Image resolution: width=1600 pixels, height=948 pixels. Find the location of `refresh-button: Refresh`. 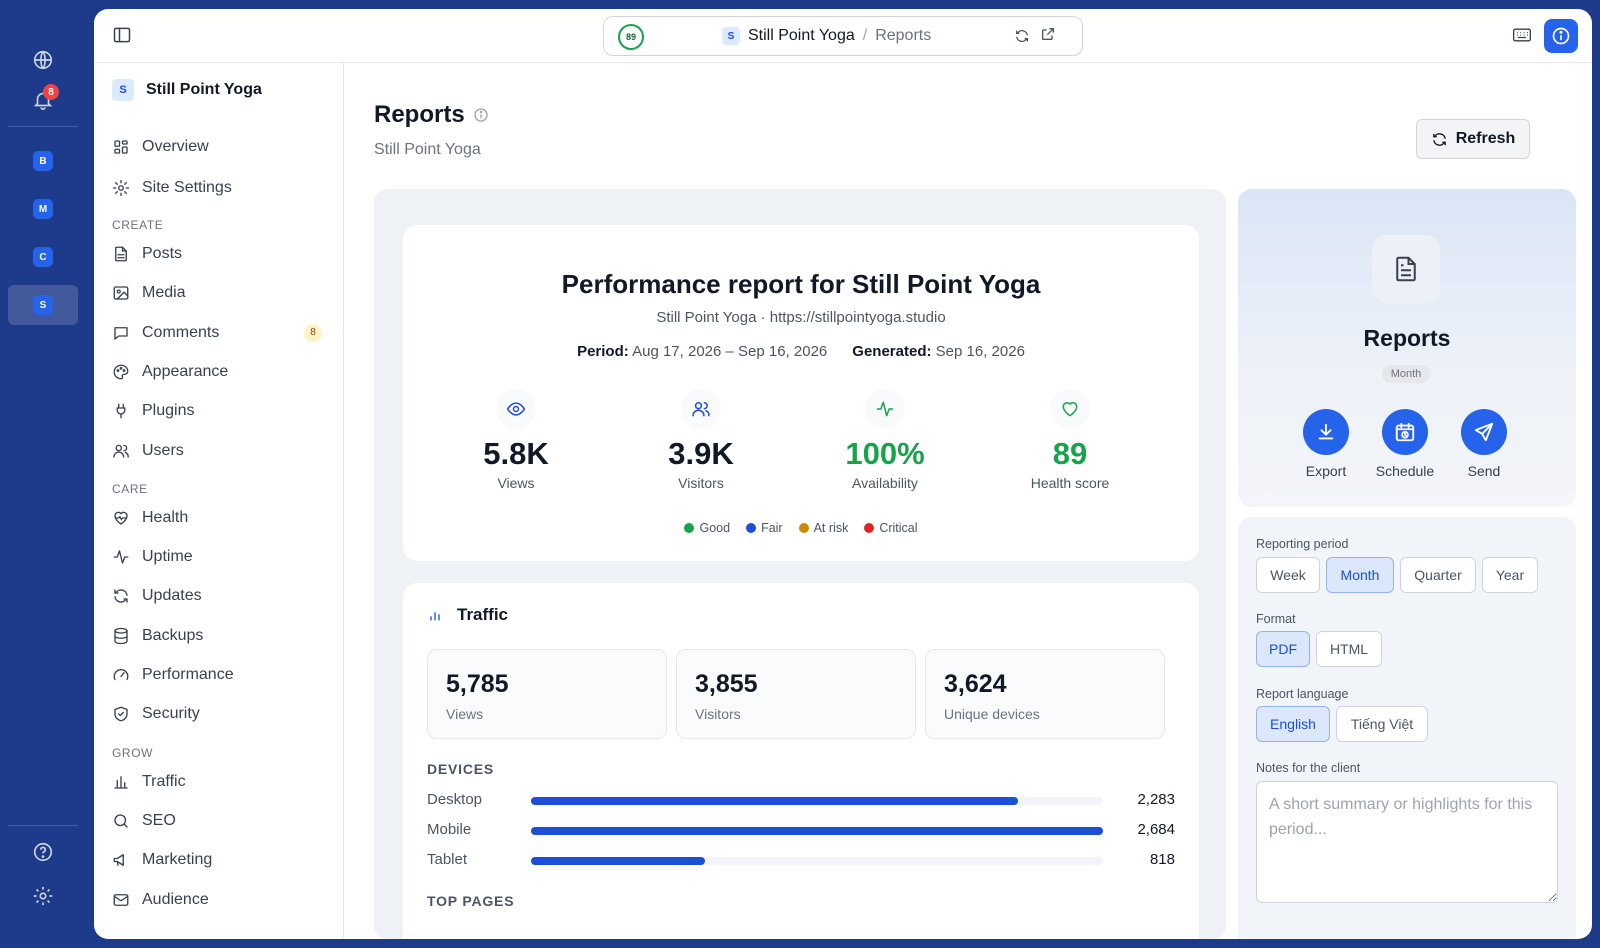

refresh-button: Refresh is located at coordinates (1473, 139).